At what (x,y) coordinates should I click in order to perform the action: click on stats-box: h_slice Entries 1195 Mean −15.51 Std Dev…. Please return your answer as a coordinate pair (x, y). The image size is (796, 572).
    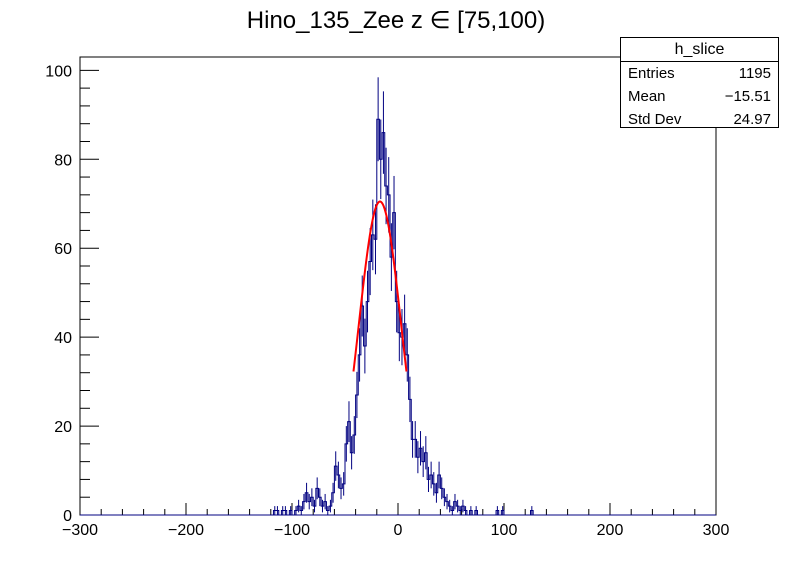
    Looking at the image, I should click on (699, 82).